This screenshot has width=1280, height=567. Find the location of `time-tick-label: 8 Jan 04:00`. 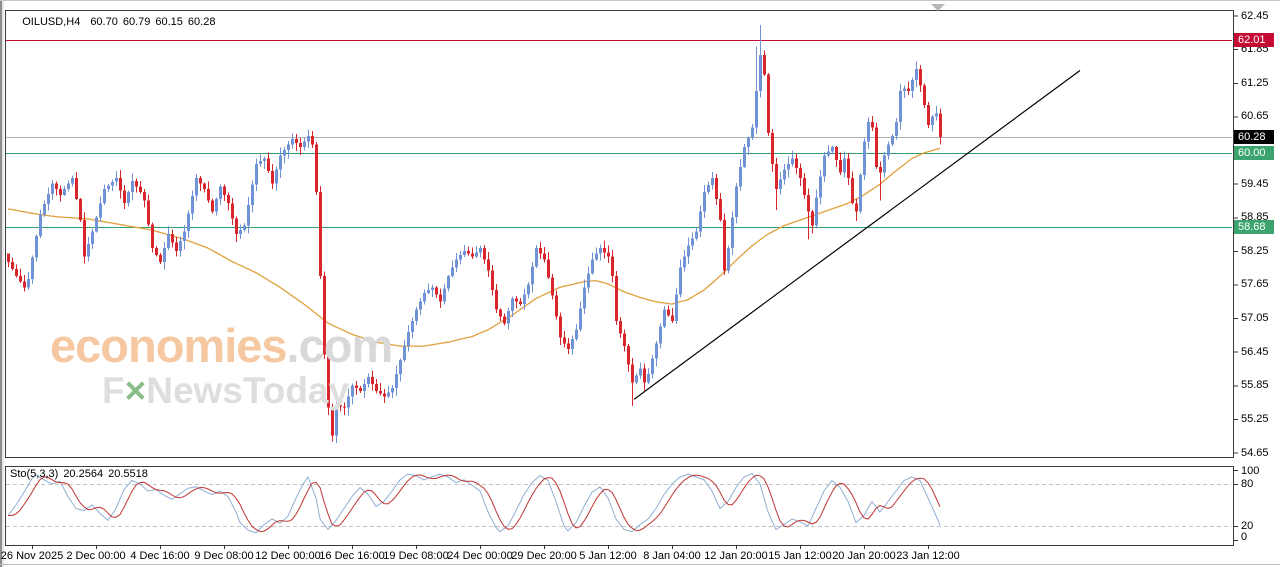

time-tick-label: 8 Jan 04:00 is located at coordinates (672, 556).